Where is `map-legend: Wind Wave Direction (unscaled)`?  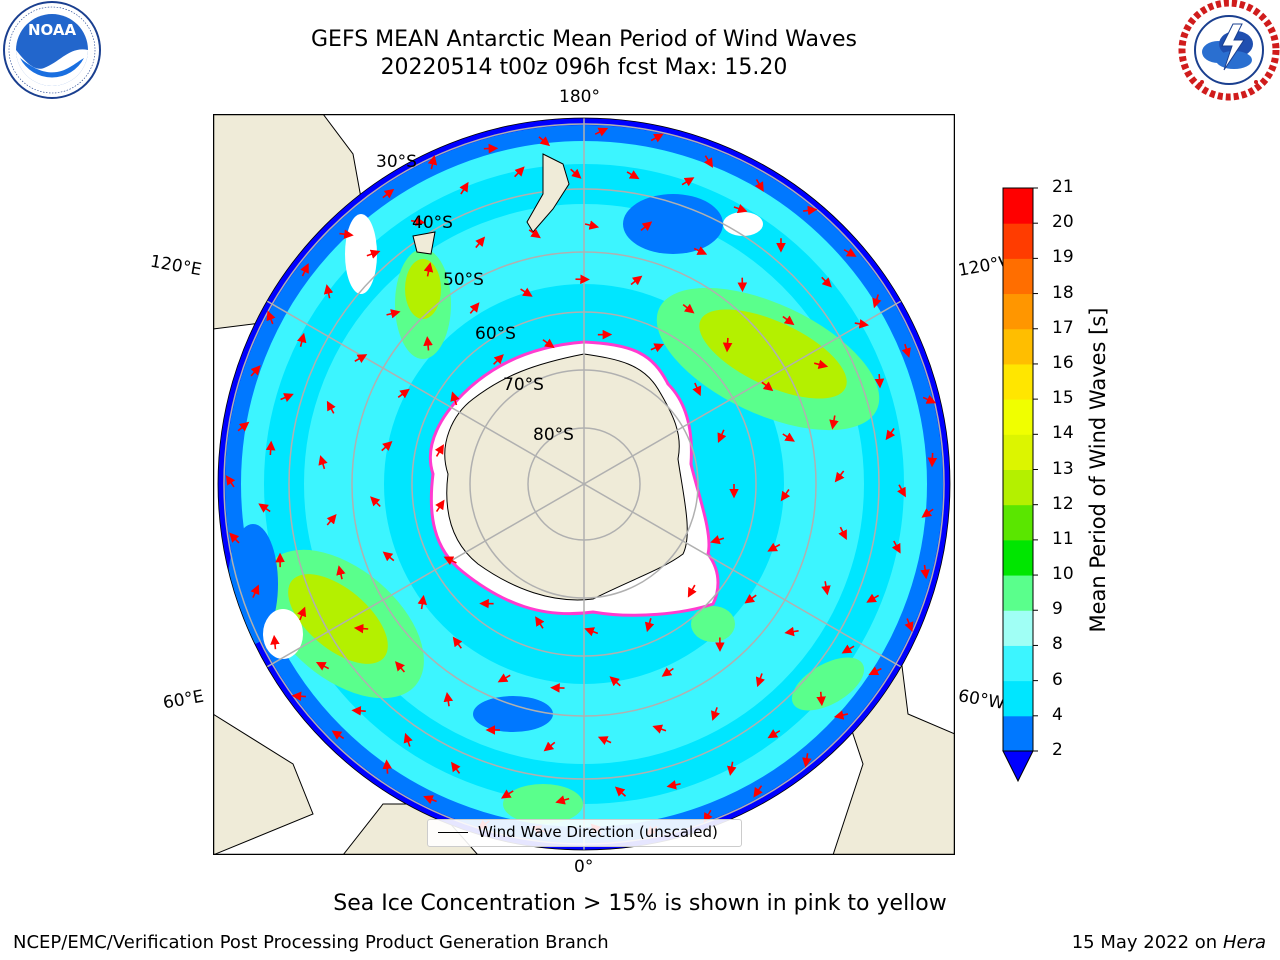
map-legend: Wind Wave Direction (unscaled) is located at coordinates (584, 833).